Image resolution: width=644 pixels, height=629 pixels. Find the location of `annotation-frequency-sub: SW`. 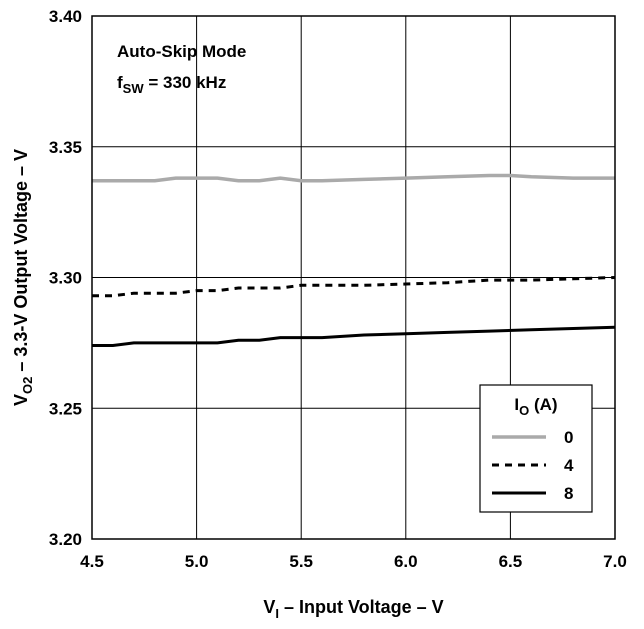

annotation-frequency-sub: SW is located at coordinates (134, 88).